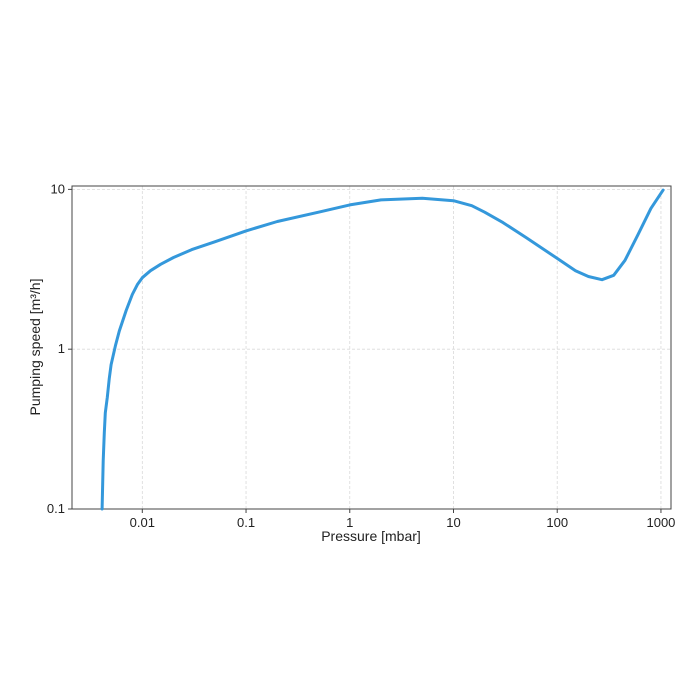 The width and height of the screenshot is (700, 700). What do you see at coordinates (371, 536) in the screenshot?
I see `x-axis-label: Pressure [mbar]` at bounding box center [371, 536].